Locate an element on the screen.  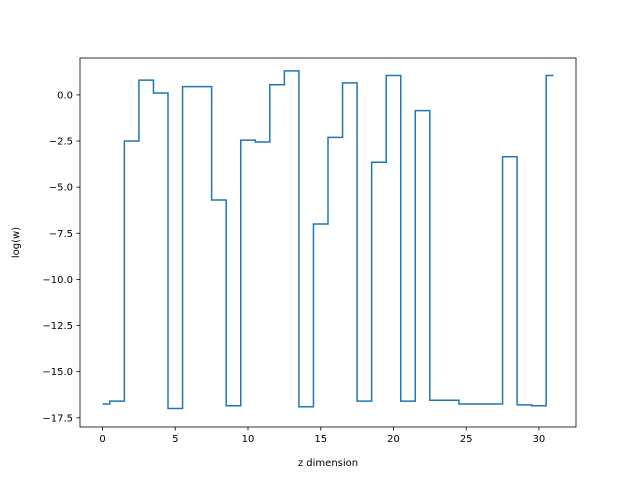
y-tick-label: 0.0 is located at coordinates (65, 95).